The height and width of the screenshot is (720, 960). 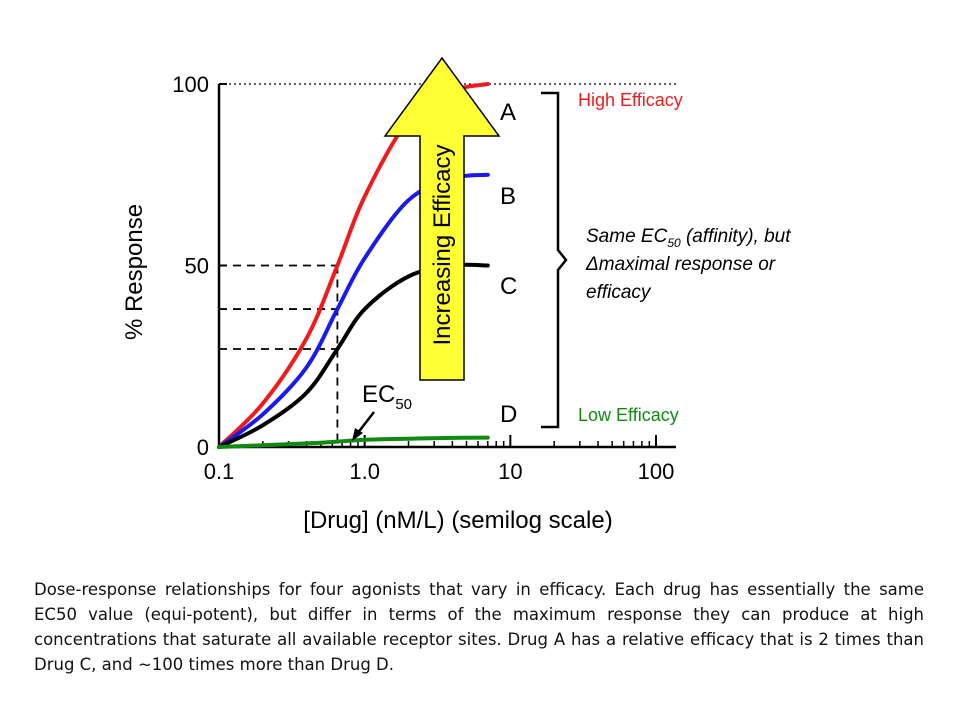 What do you see at coordinates (630, 100) in the screenshot?
I see `high-efficacy-label: High Efficacy` at bounding box center [630, 100].